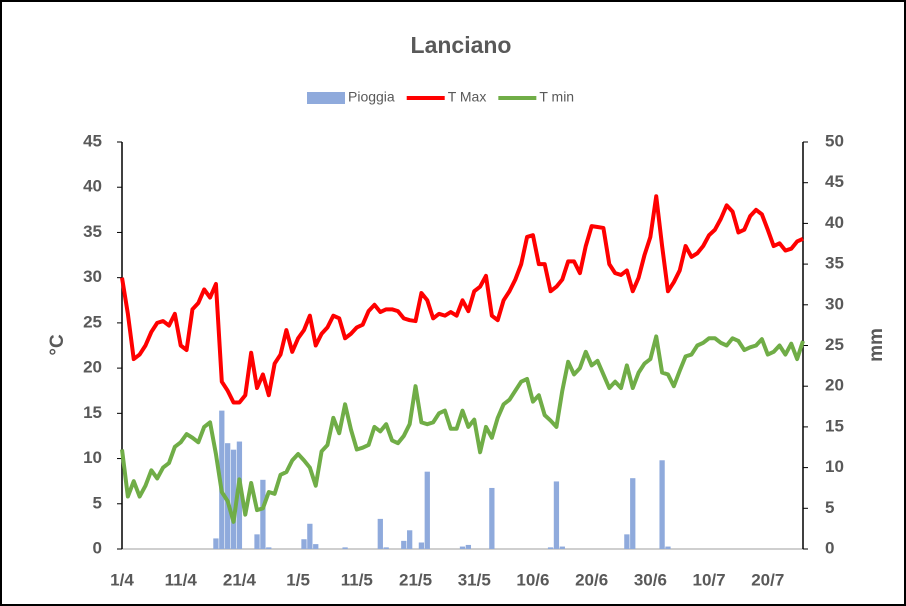 The height and width of the screenshot is (606, 906). What do you see at coordinates (92, 457) in the screenshot?
I see `y-tick-label: 10` at bounding box center [92, 457].